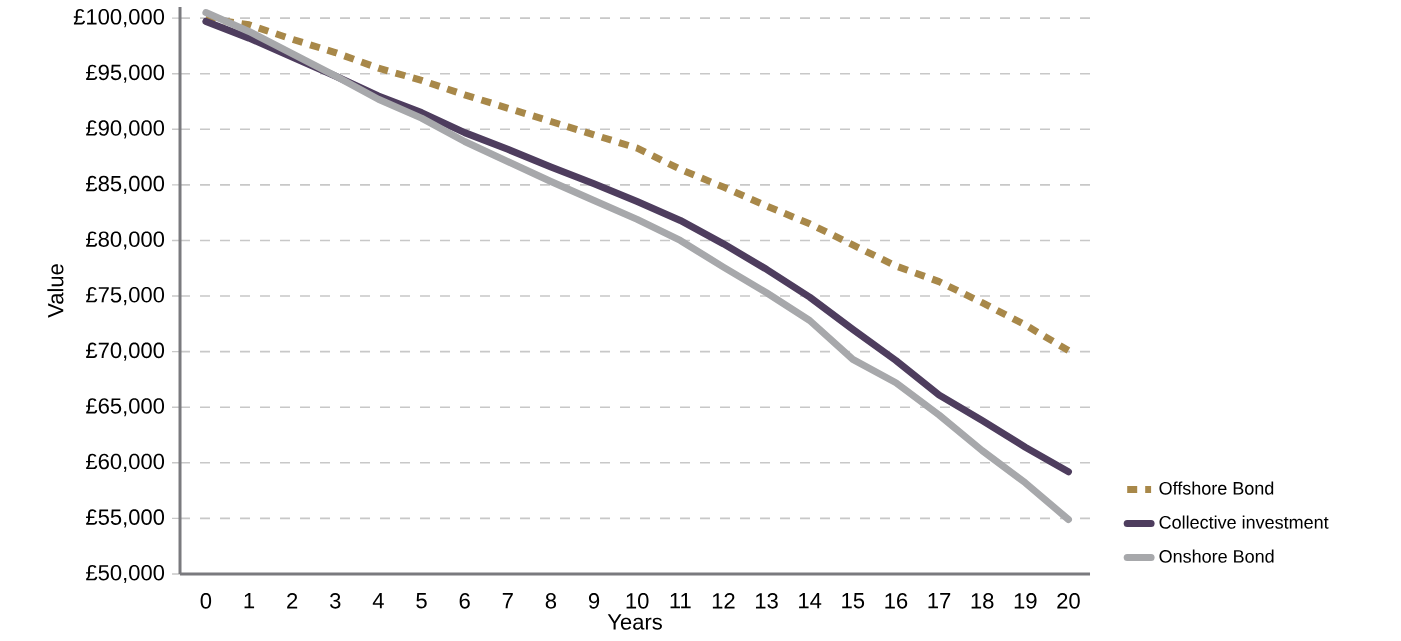  What do you see at coordinates (378, 601) in the screenshot?
I see `x-tick-label: 4` at bounding box center [378, 601].